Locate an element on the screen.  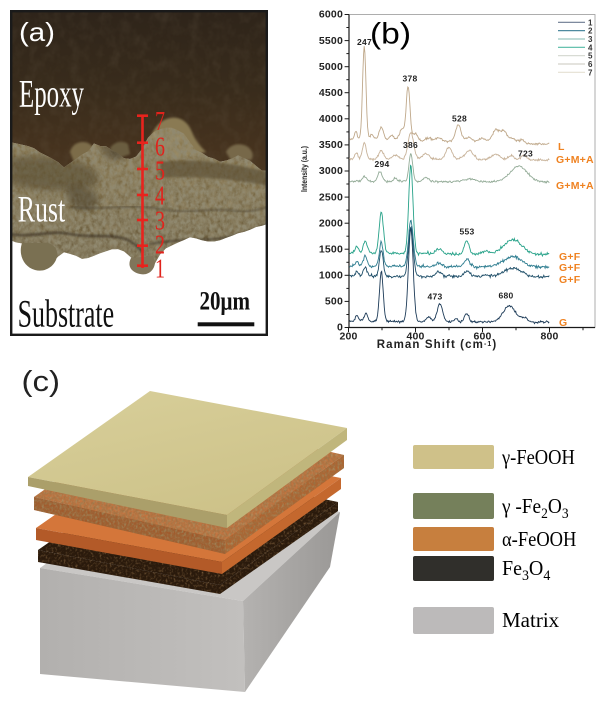
svg-text: 4500 is located at coordinates (331, 93).